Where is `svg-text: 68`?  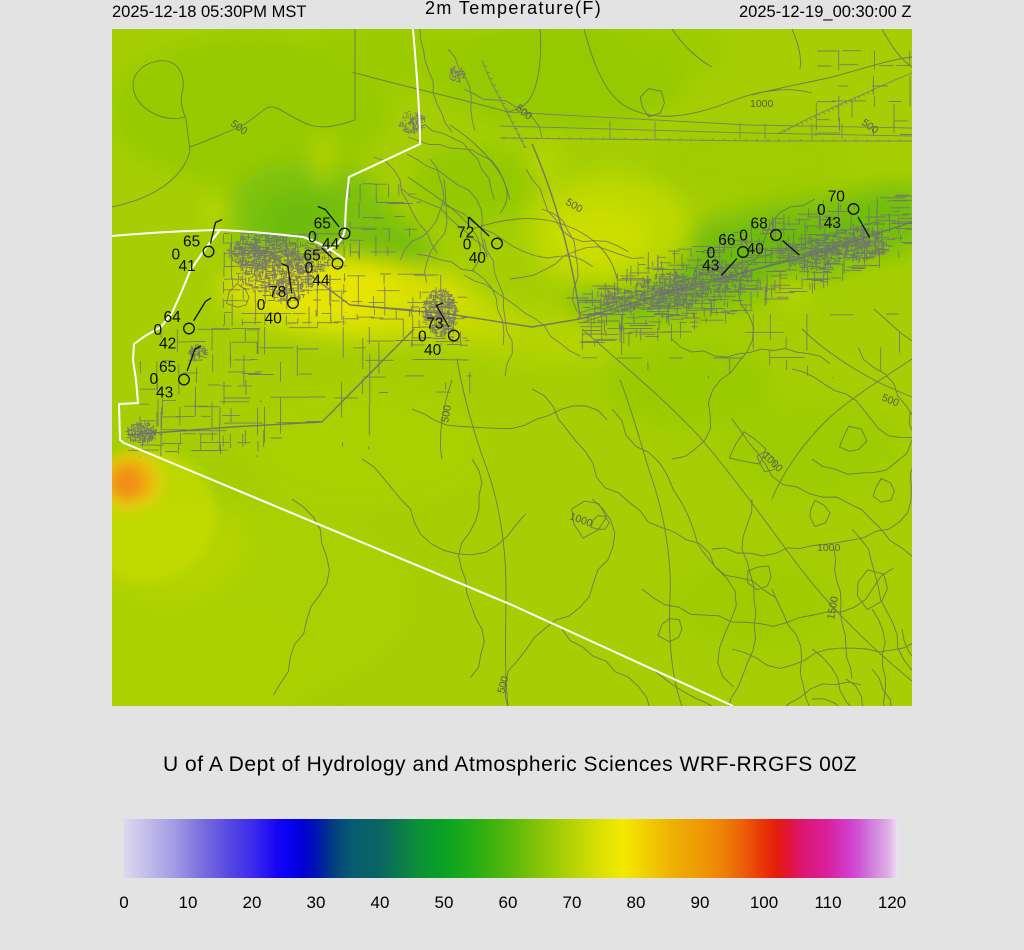
svg-text: 68 is located at coordinates (759, 224).